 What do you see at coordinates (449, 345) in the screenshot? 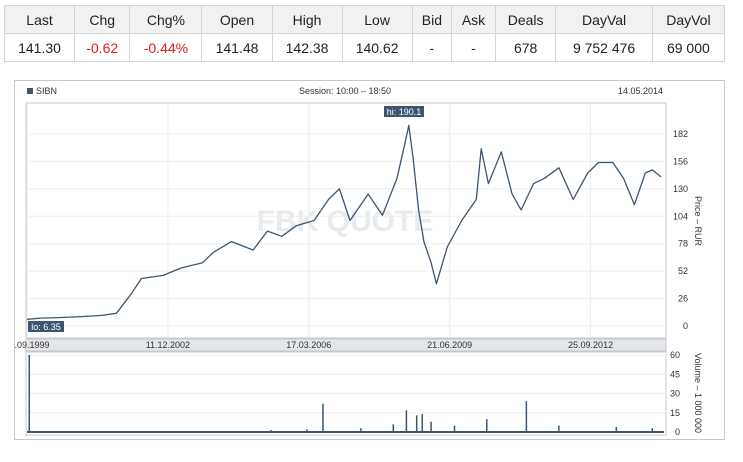
I see `date-tick-label: 21.06.2009` at bounding box center [449, 345].